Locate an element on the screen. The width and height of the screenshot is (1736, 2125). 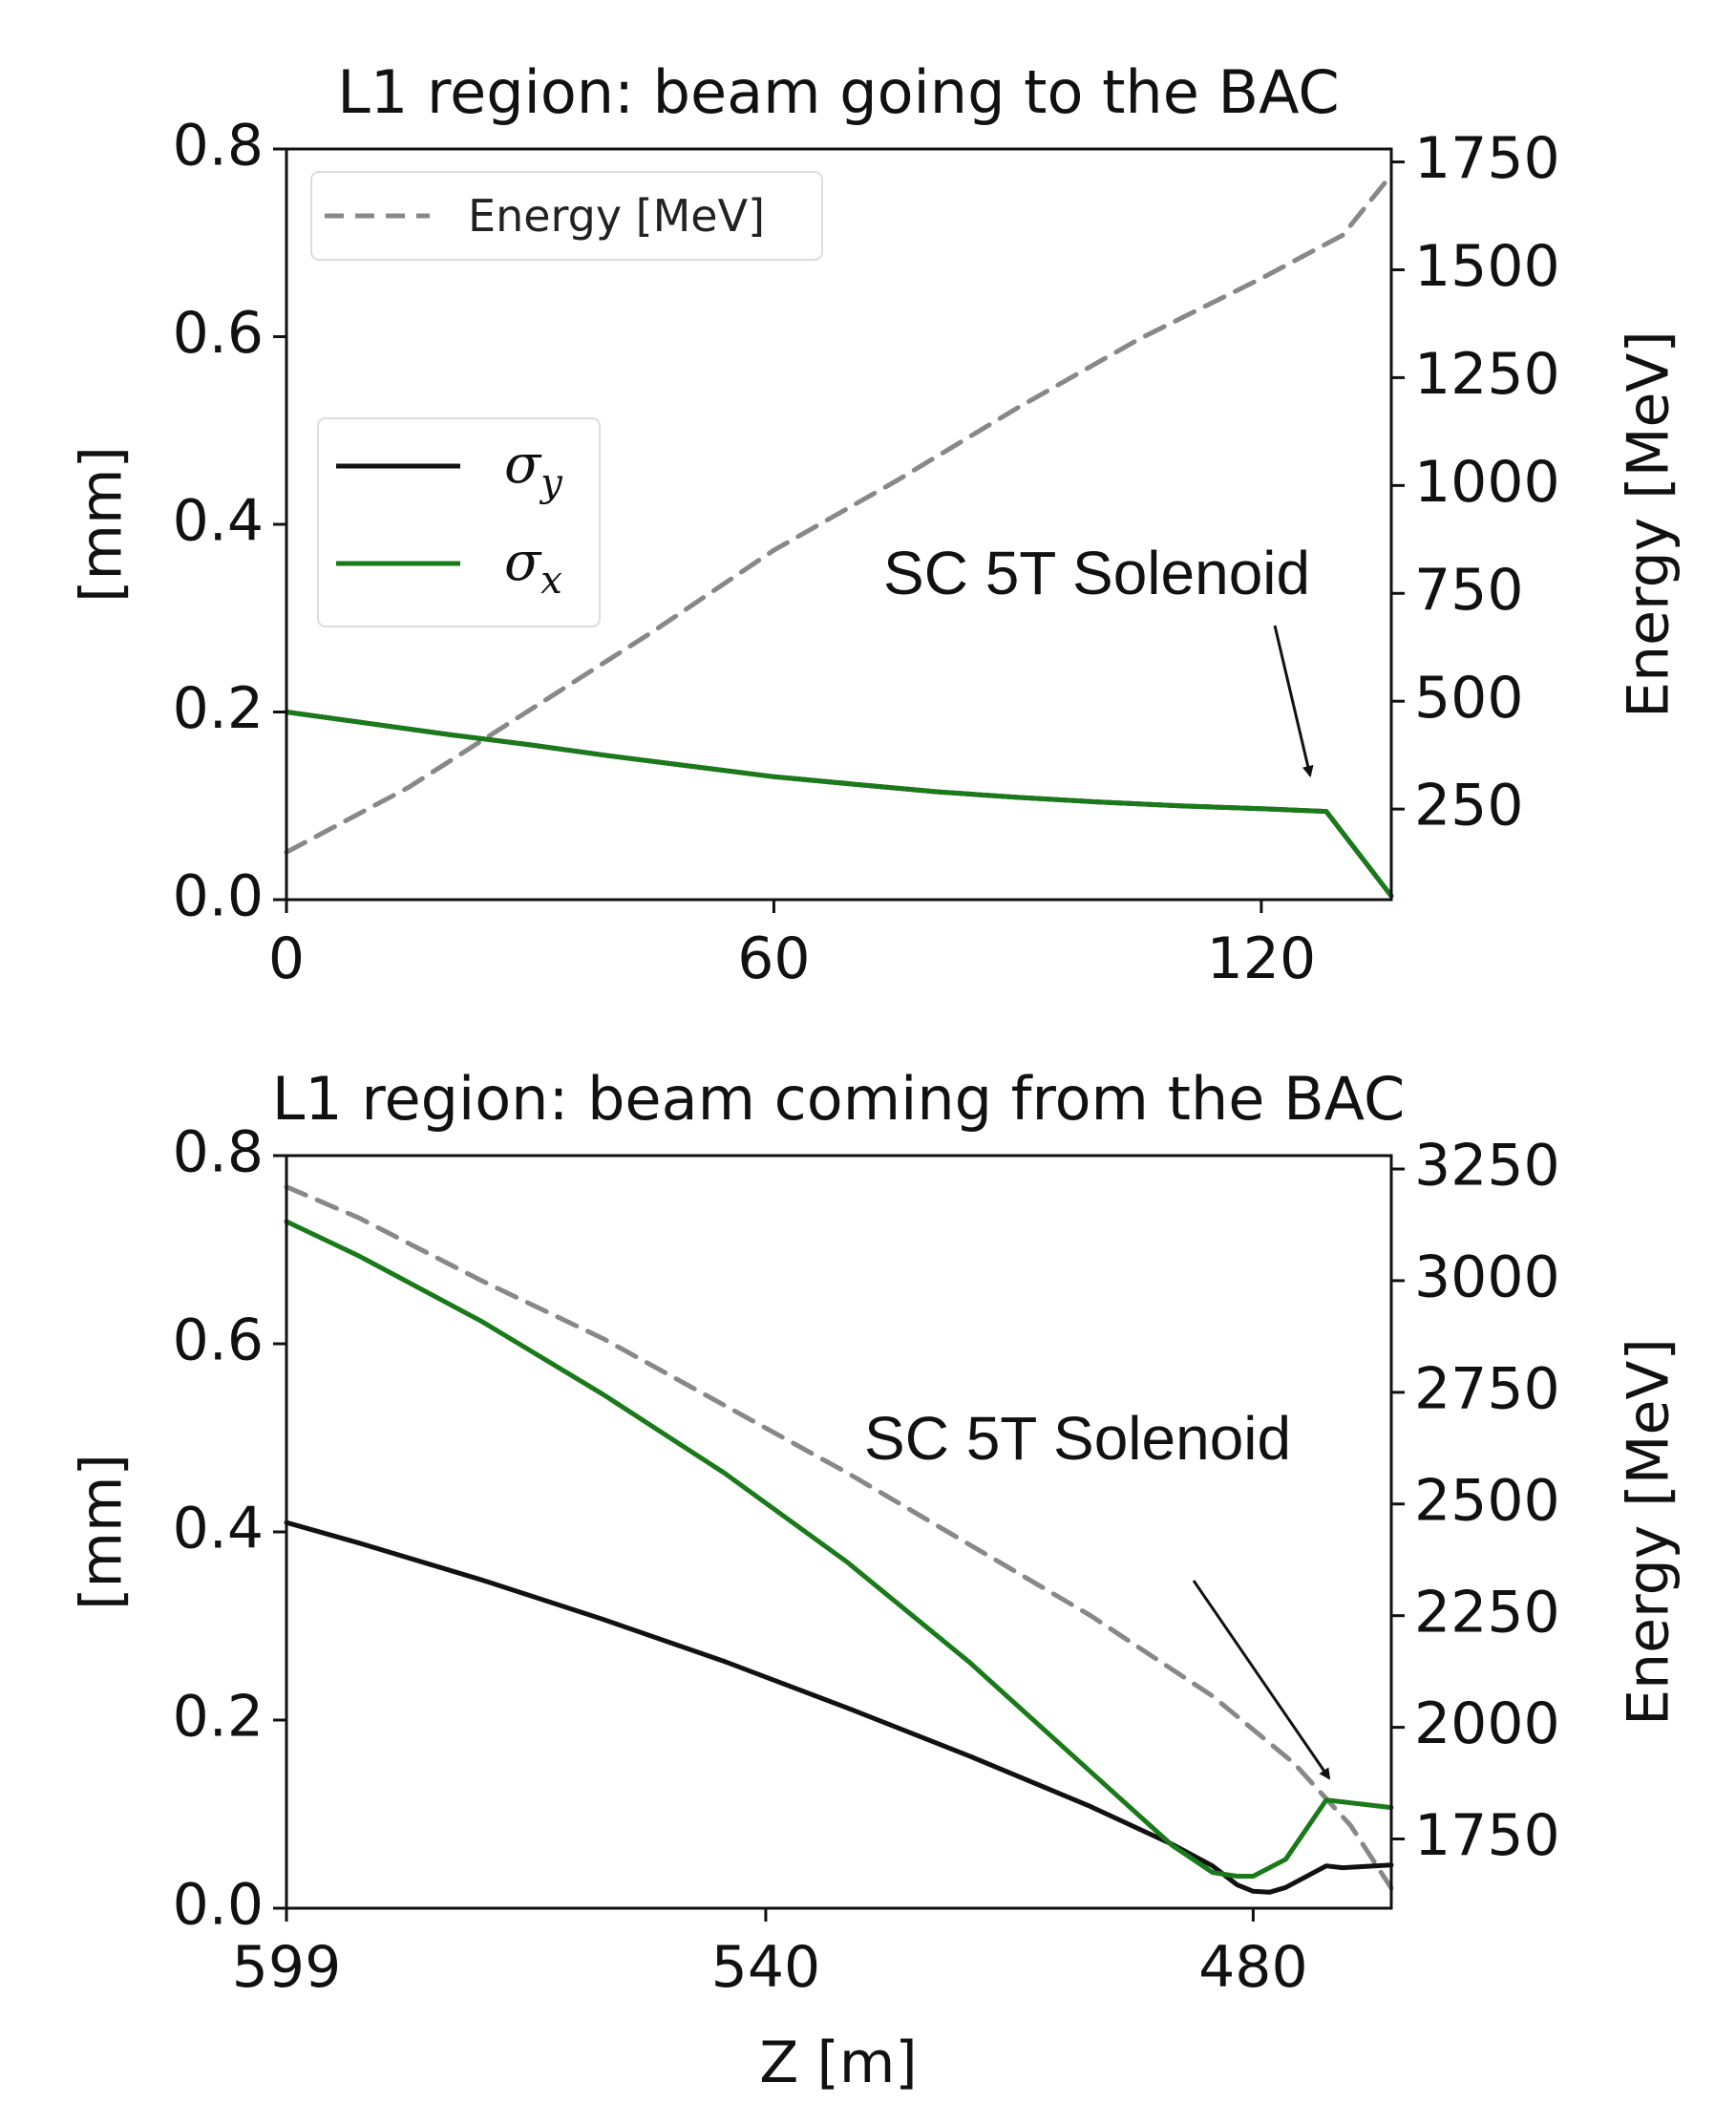
bottom-y2-tick-label: 2750 is located at coordinates (1487, 1389).